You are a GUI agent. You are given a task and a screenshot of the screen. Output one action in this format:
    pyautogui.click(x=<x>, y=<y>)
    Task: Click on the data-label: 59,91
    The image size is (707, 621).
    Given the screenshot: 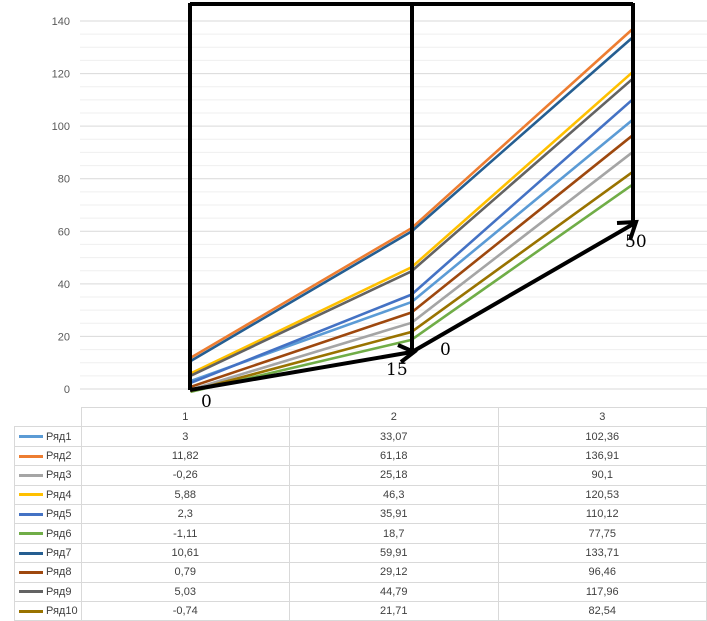 What is the action you would take?
    pyautogui.click(x=394, y=553)
    